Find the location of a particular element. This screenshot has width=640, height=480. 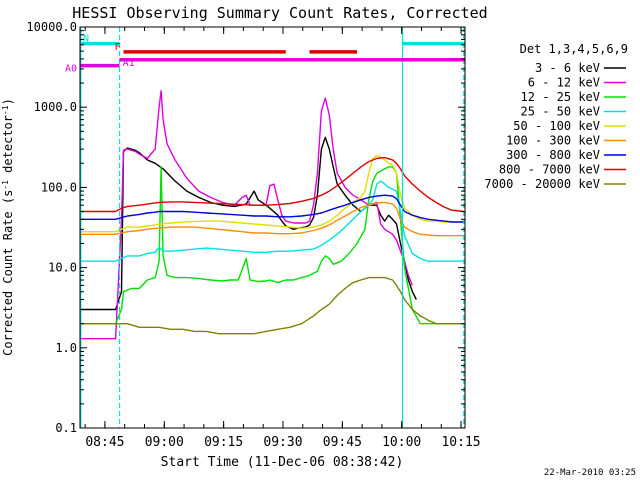

y-axis-label-part-2: detector is located at coordinates (8, 147).